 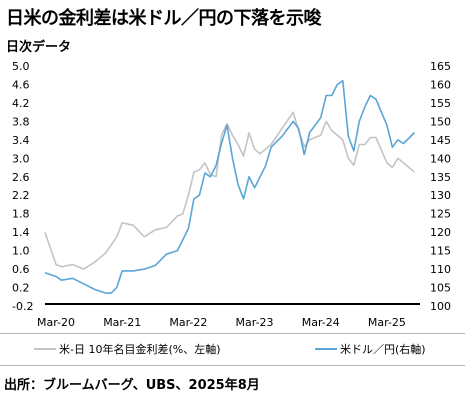 I want to click on y-left-tick-label: 2.2, so click(x=21, y=195).